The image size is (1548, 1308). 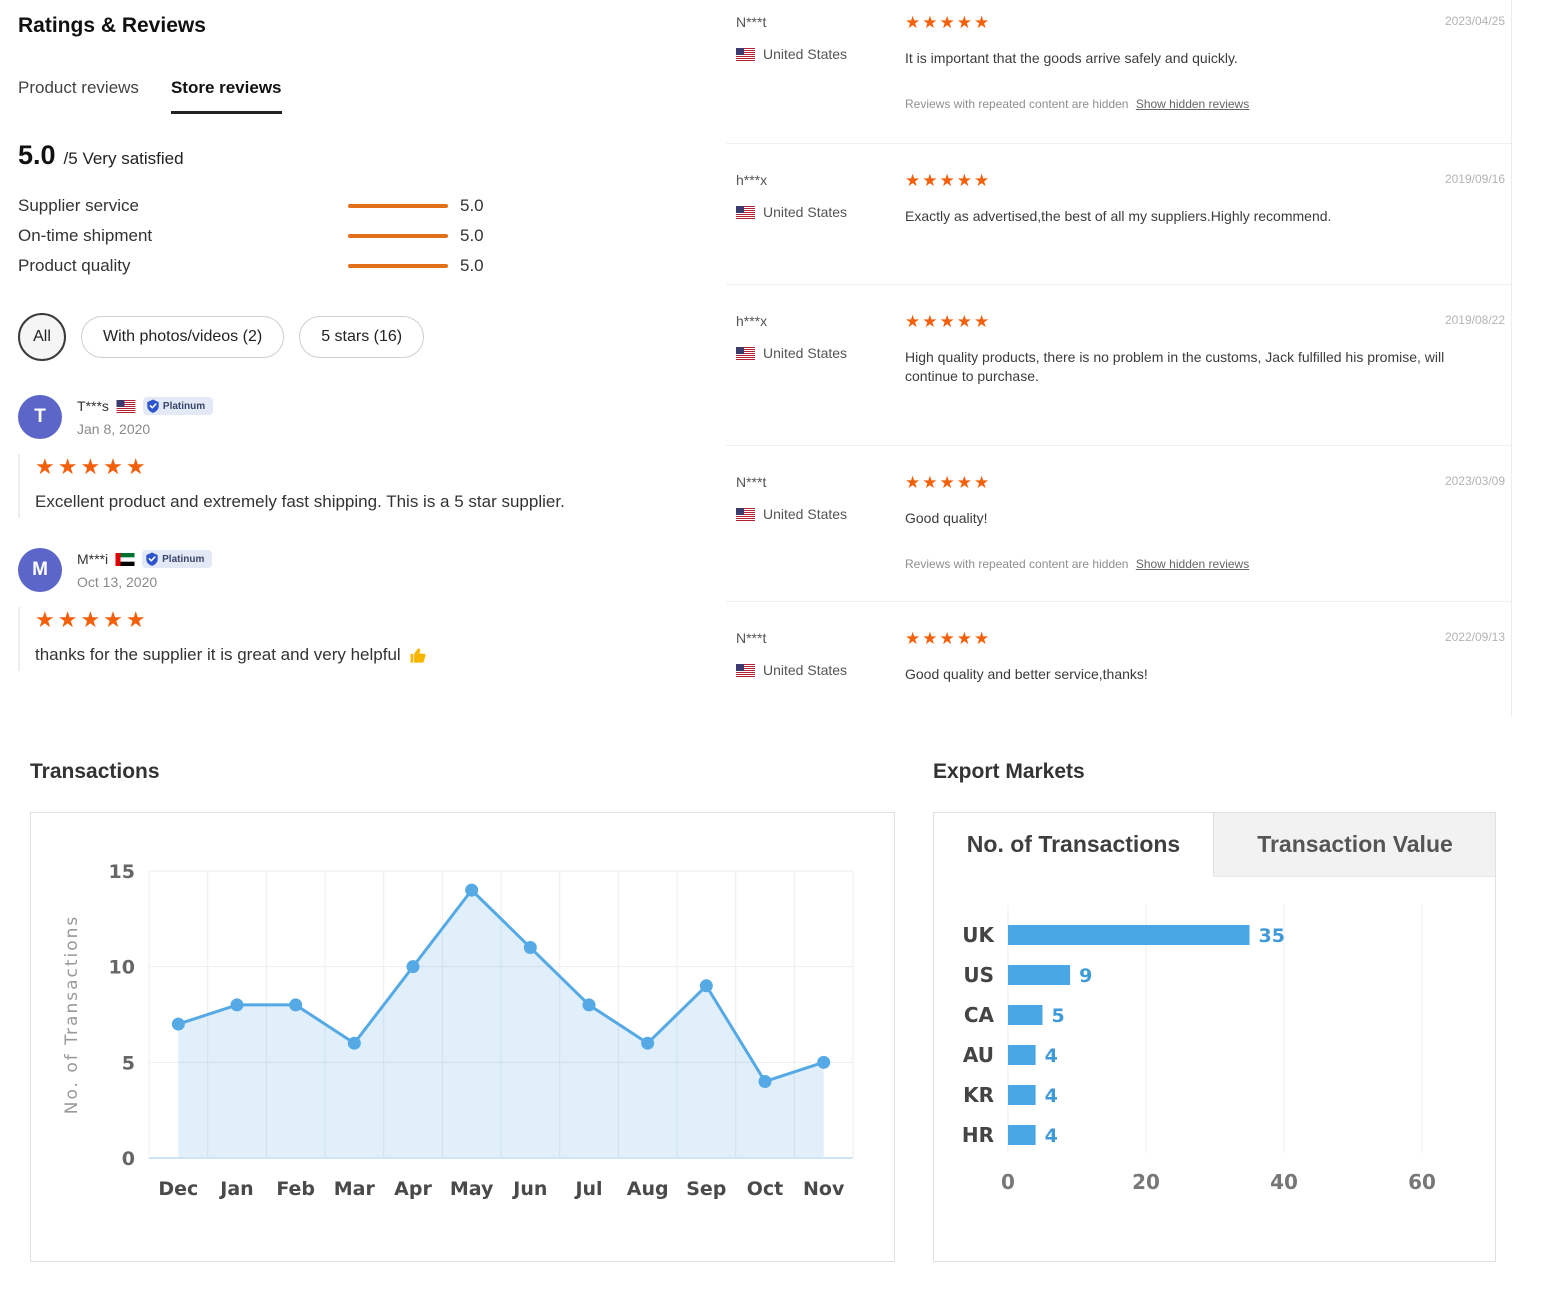 What do you see at coordinates (125, 559) in the screenshot?
I see `uae-flag-icon` at bounding box center [125, 559].